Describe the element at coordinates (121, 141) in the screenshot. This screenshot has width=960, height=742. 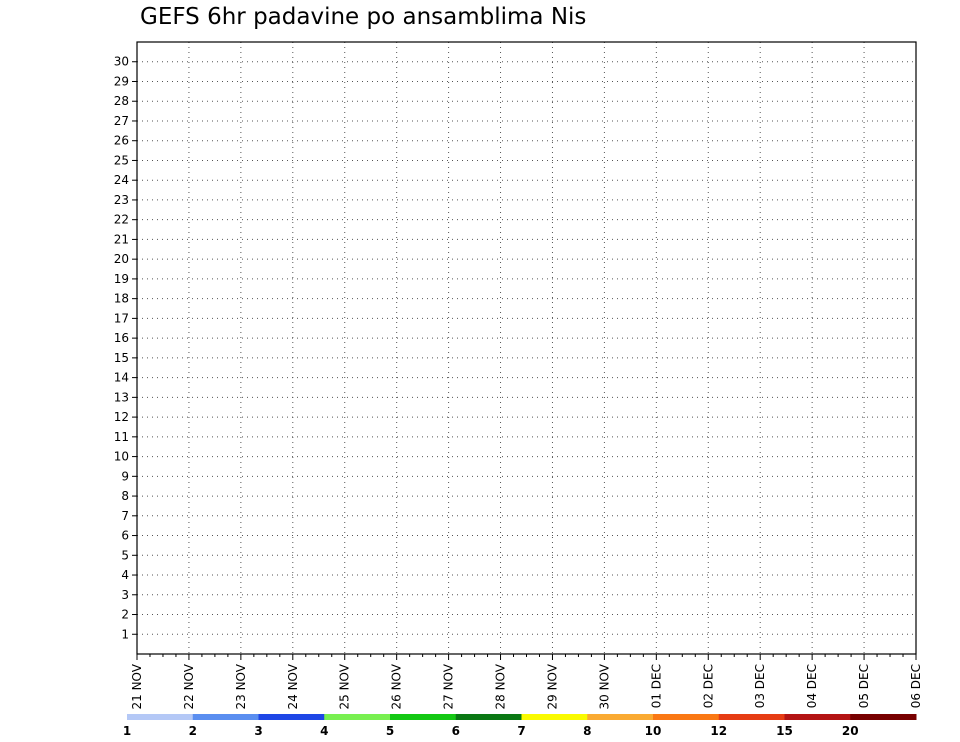
I see `y-tick-label: 26` at that location.